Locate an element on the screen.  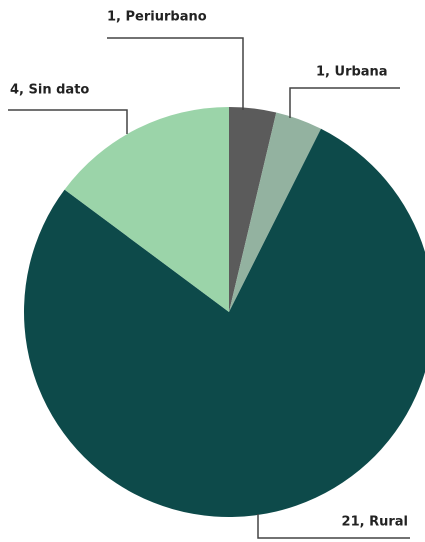
slice-label: 4, Sin dato is located at coordinates (49, 90).